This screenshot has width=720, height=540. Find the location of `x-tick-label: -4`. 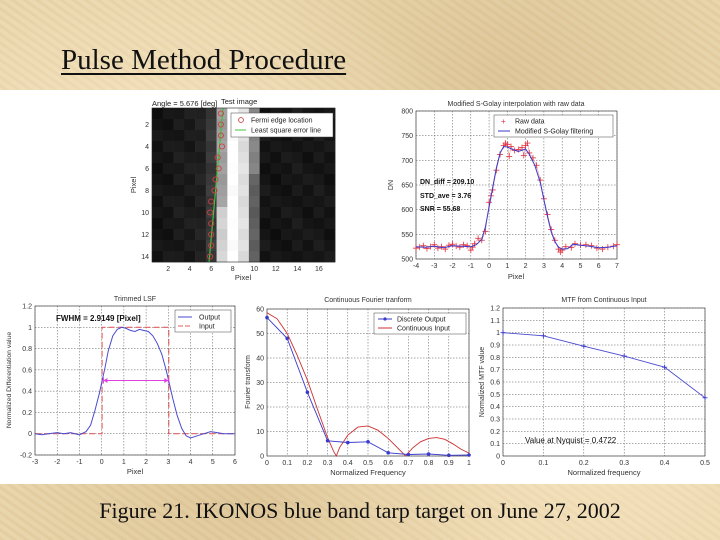

x-tick-label: -4 is located at coordinates (416, 266).